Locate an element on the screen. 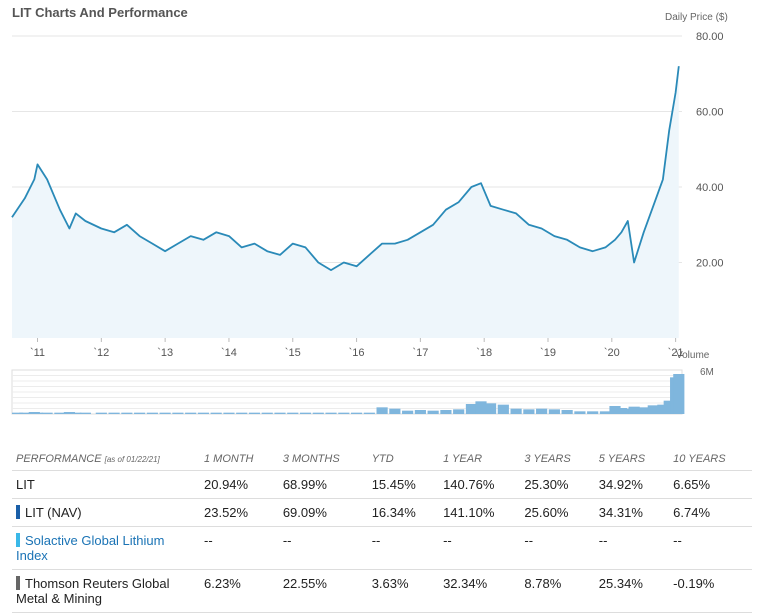  column-header: 3 MONTHS is located at coordinates (323, 459).